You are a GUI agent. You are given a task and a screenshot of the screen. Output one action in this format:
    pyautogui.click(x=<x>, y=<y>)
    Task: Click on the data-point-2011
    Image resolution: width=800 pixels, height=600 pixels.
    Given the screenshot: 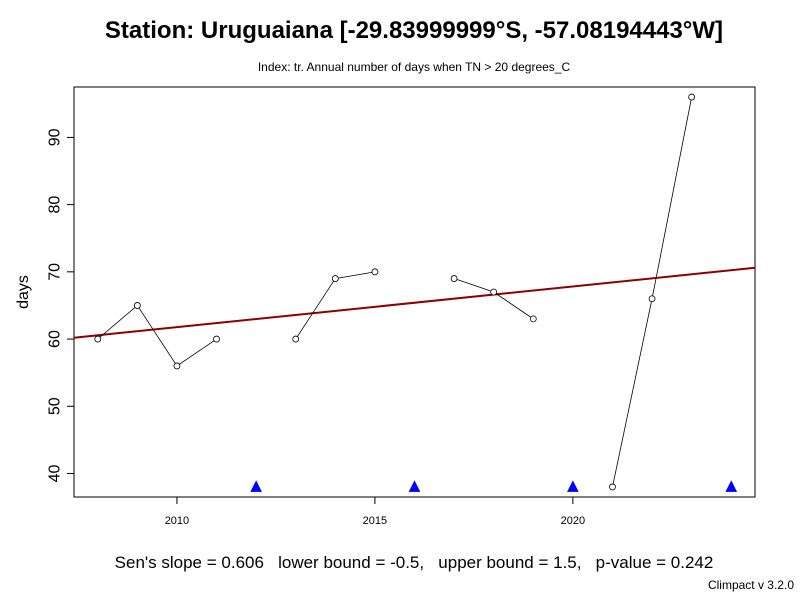 What is the action you would take?
    pyautogui.click(x=216, y=339)
    